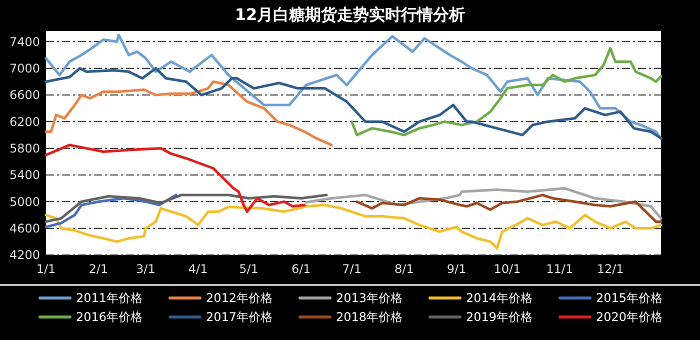  What do you see at coordinates (46, 269) in the screenshot?
I see `x-tick-label: 1/1` at bounding box center [46, 269].